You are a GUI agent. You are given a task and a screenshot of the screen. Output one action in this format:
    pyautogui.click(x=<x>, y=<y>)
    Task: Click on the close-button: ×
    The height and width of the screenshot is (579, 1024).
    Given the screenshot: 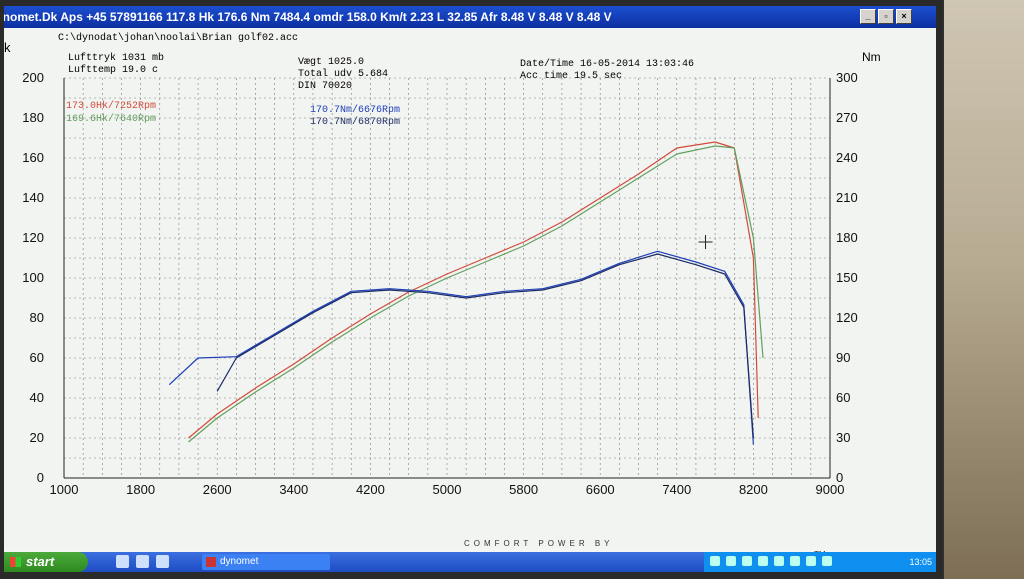 What is the action you would take?
    pyautogui.click(x=904, y=16)
    